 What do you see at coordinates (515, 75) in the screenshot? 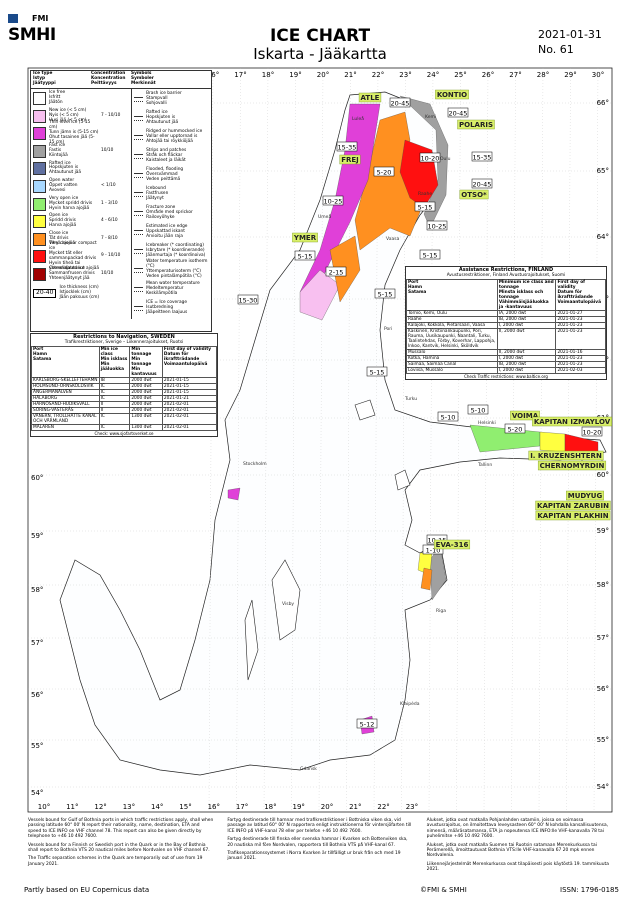
I see `lon-label: 27°` at bounding box center [515, 75].